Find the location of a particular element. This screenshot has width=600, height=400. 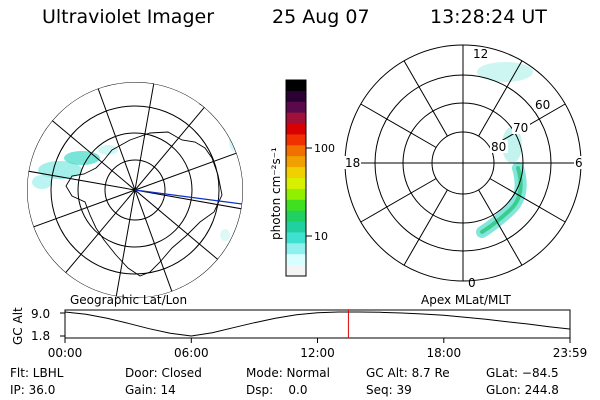

magnetic-caption: Apex MLat/MLT is located at coordinates (466, 300).